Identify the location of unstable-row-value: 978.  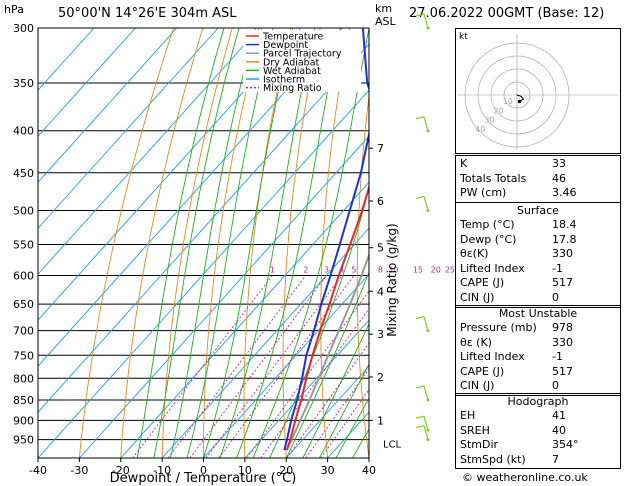
(562, 327).